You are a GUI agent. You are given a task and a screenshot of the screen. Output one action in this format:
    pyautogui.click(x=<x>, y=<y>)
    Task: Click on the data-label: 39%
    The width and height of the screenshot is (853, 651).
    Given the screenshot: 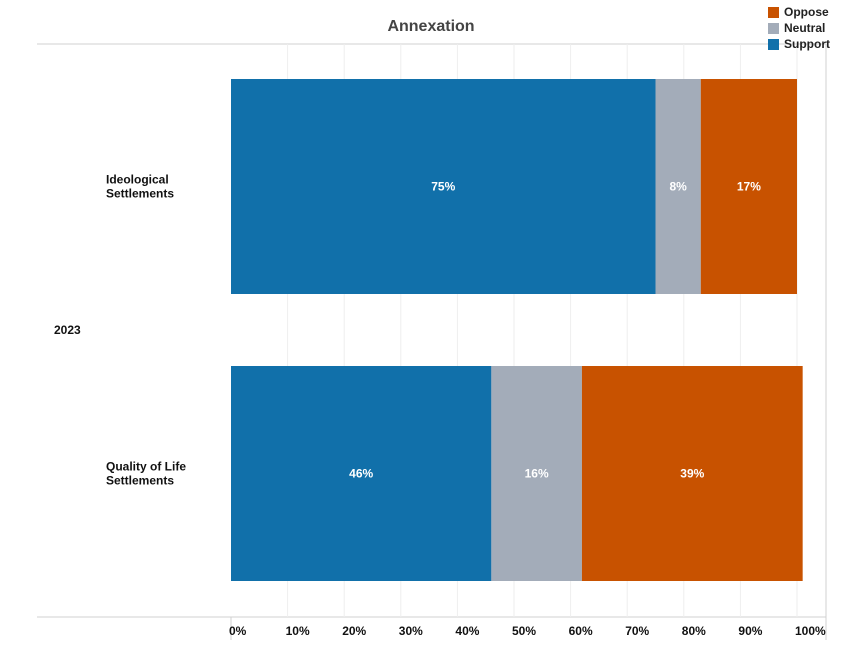 What is the action you would take?
    pyautogui.click(x=692, y=474)
    